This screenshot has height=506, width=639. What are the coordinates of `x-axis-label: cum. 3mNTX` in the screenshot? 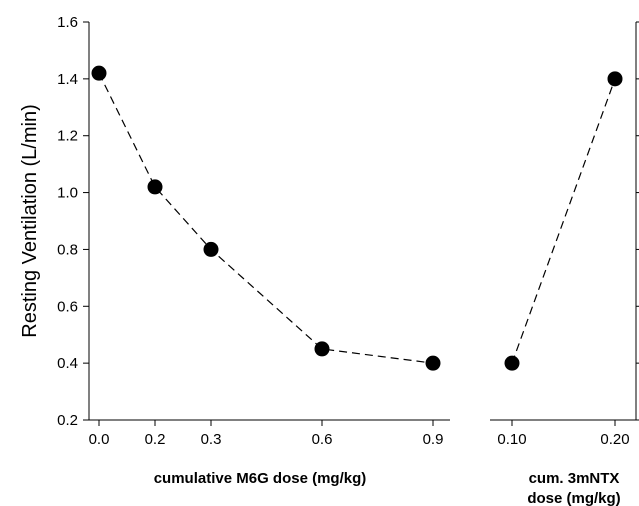 It's located at (574, 478).